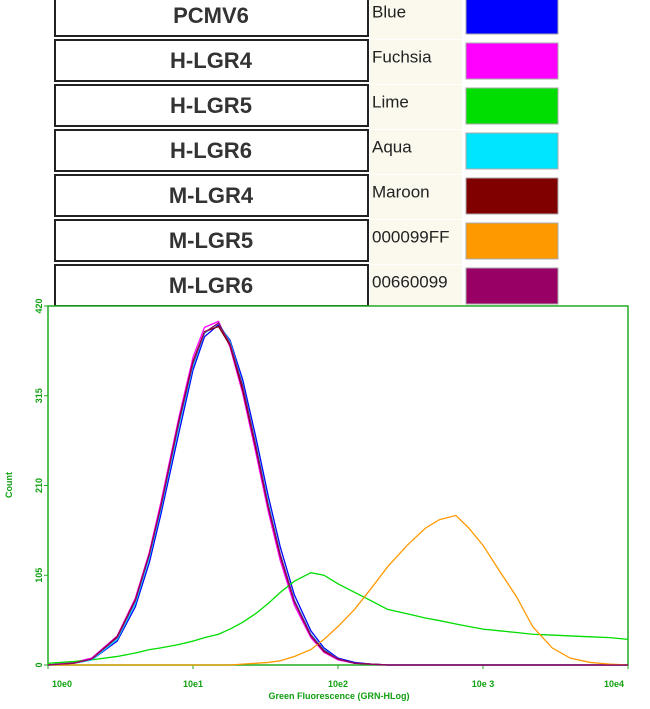  I want to click on histogram-line, so click(338, 618).